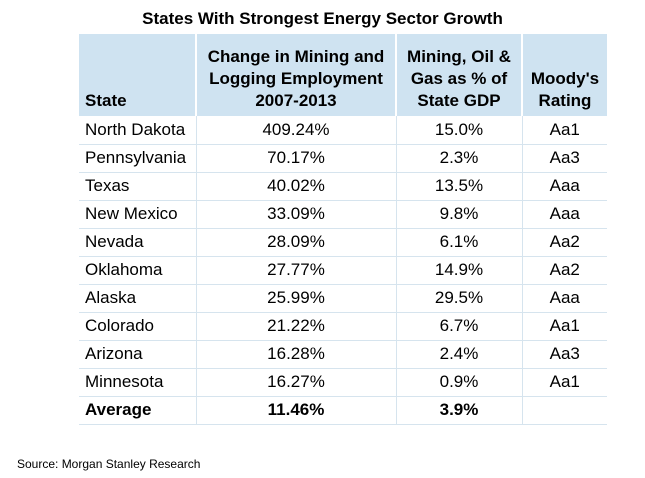 This screenshot has width=645, height=478. What do you see at coordinates (295, 410) in the screenshot?
I see `average-employment-change: 11.46%` at bounding box center [295, 410].